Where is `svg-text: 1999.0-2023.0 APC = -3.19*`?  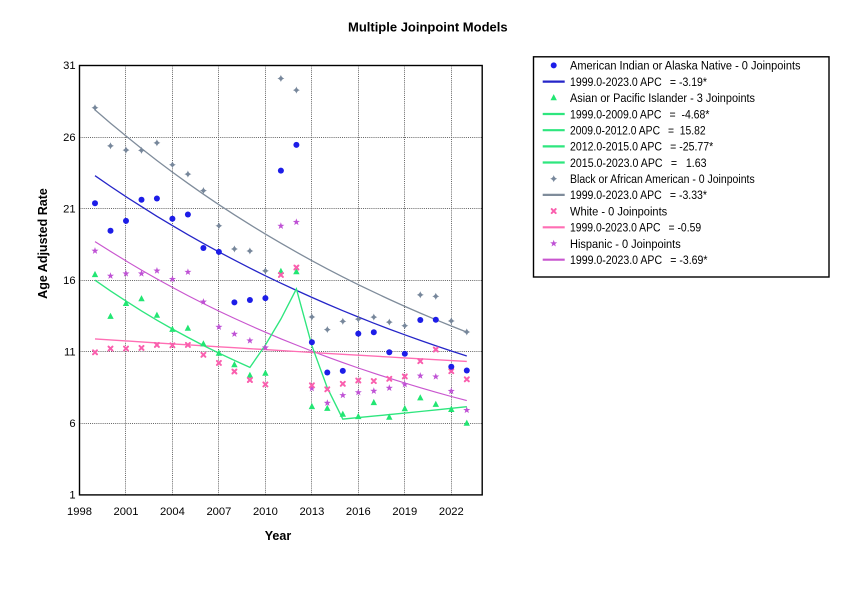 svg-text: 1999.0-2023.0 APC = -3.19* is located at coordinates (638, 82).